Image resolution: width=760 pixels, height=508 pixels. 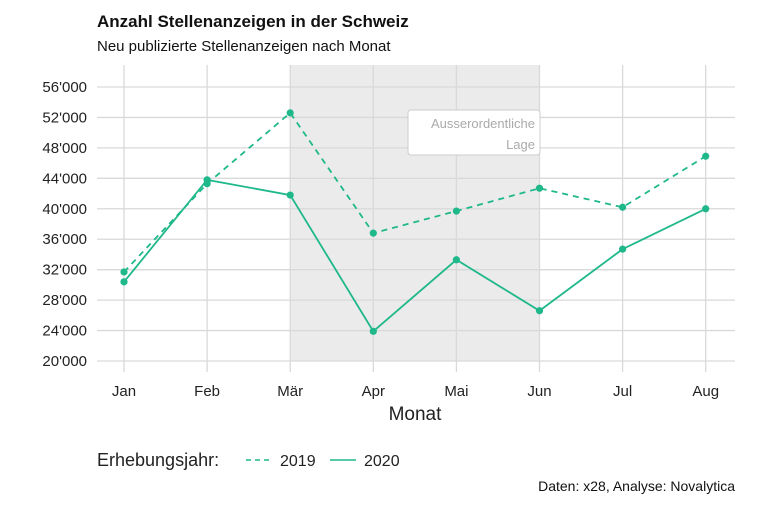 What do you see at coordinates (64, 148) in the screenshot?
I see `y-tick-label: 48'000` at bounding box center [64, 148].